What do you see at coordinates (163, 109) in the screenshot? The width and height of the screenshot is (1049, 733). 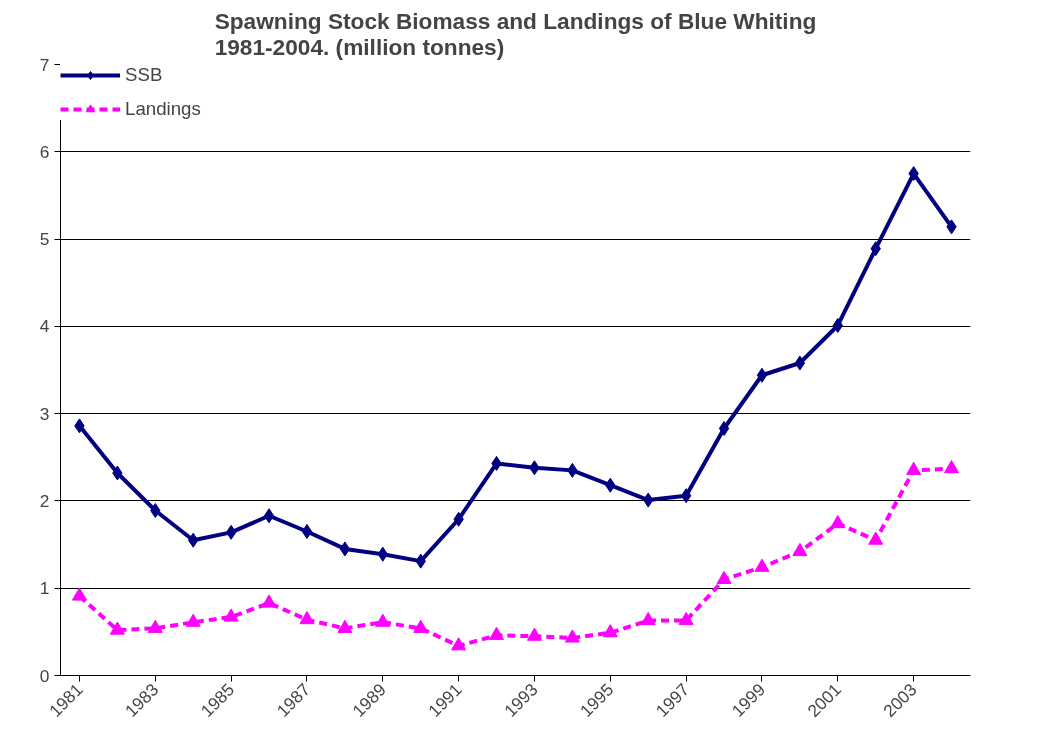 I see `legend-label: Landings` at bounding box center [163, 109].